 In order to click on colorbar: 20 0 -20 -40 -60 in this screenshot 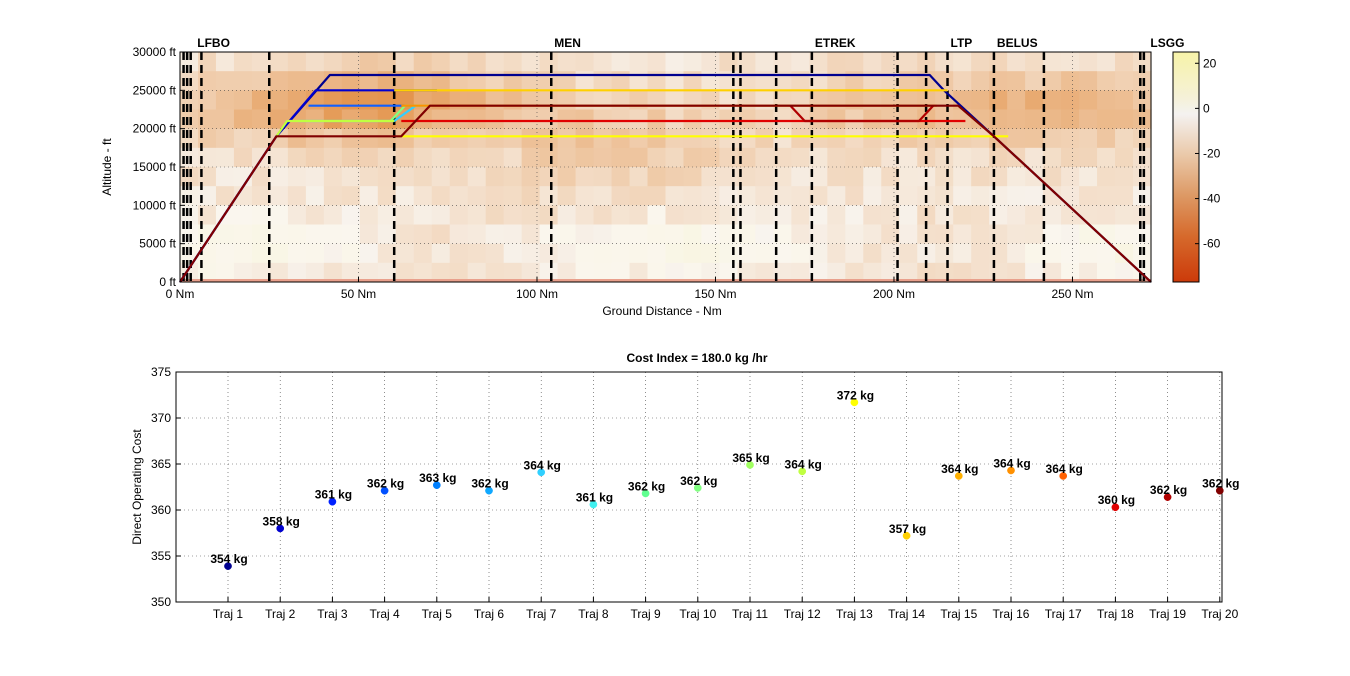, I will do `click(1196, 167)`.